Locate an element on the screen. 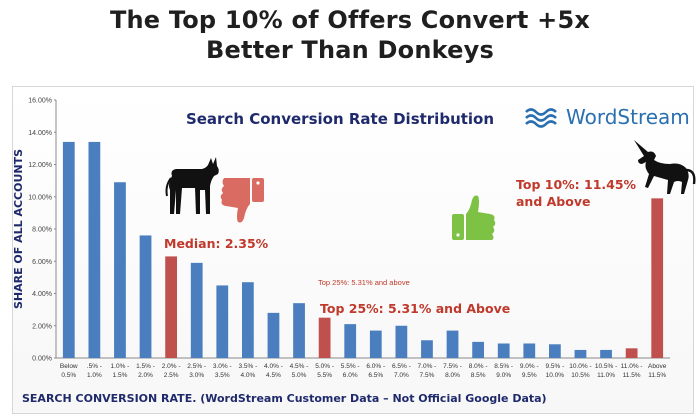 This screenshot has height=415, width=700. unicorn-icon is located at coordinates (665, 167).